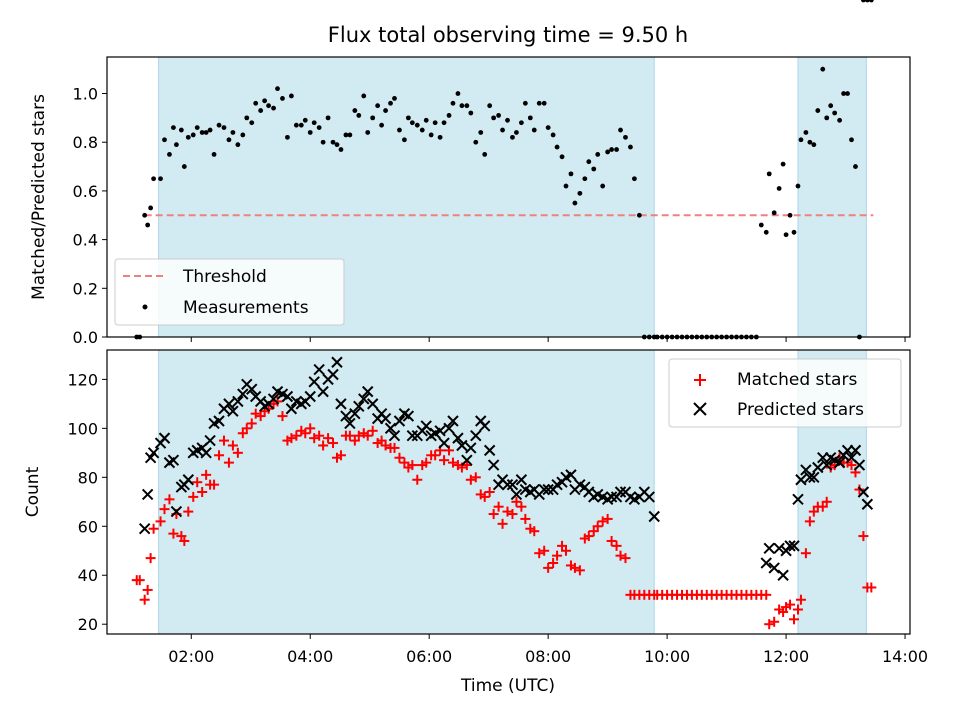  I want to click on chart-title: Flux total observing time = 9.50 h, so click(508, 35).